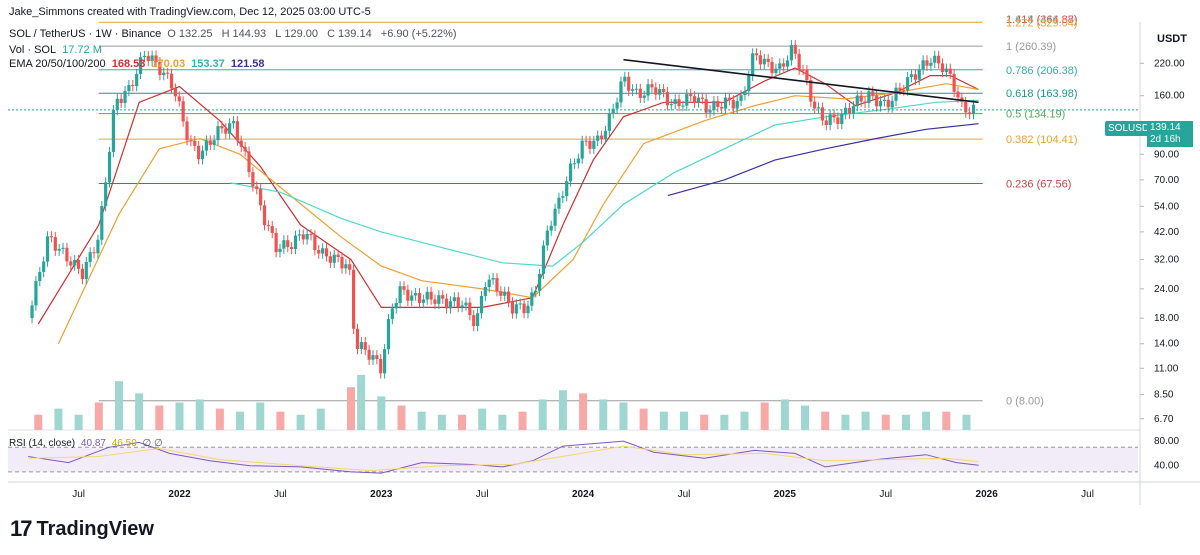 This screenshot has width=1200, height=555. Describe the element at coordinates (124, 443) in the screenshot. I see `rsi-ma-value: 46.50` at that location.